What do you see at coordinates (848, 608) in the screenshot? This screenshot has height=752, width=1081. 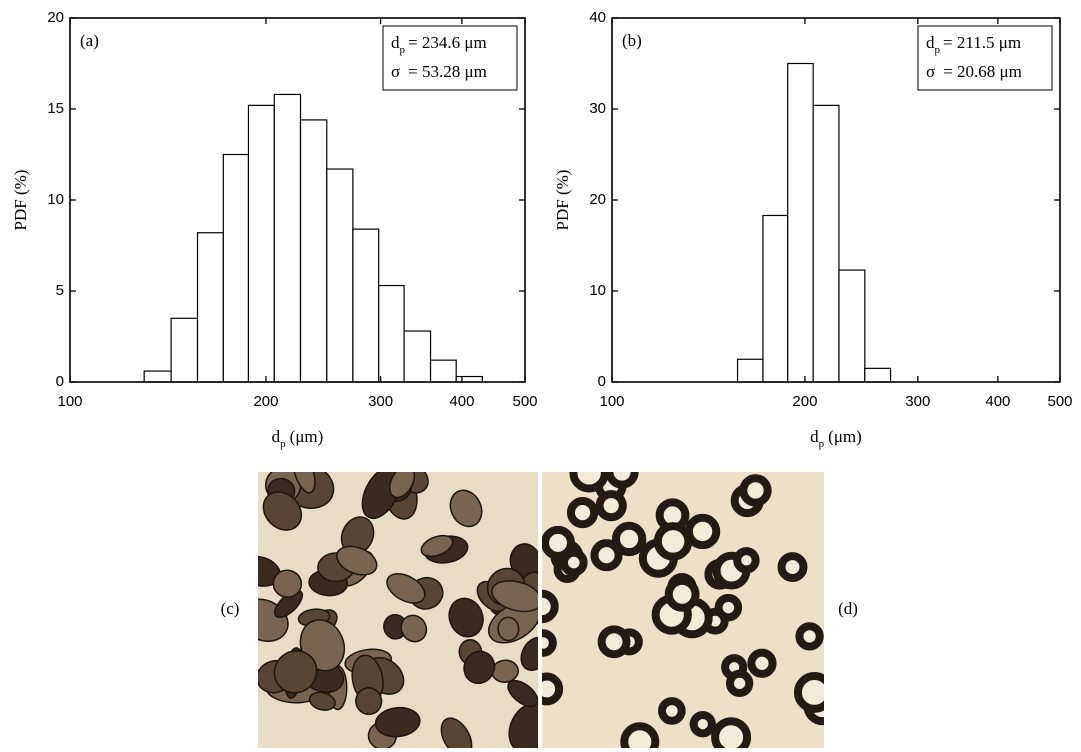 I see `image-label: (d)` at bounding box center [848, 608].